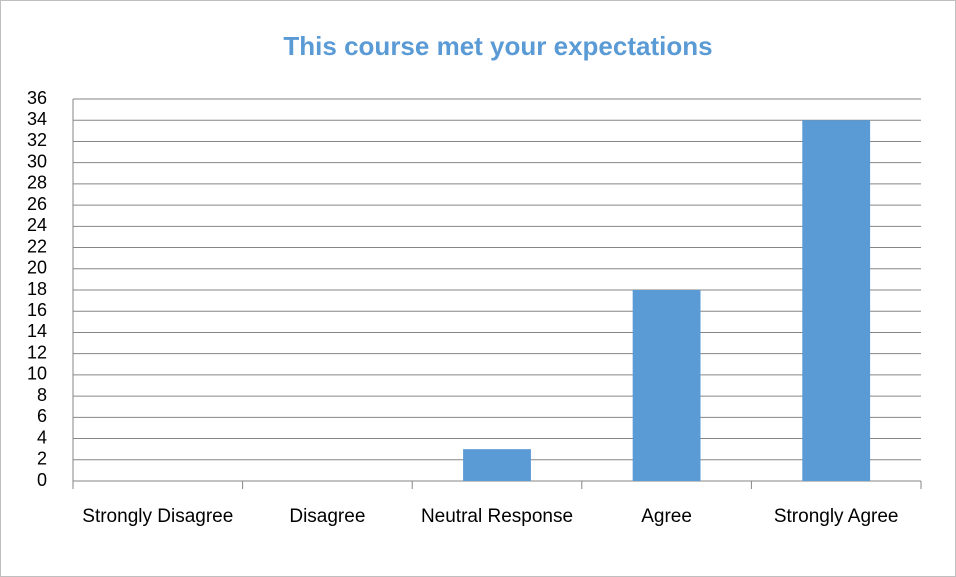 The height and width of the screenshot is (577, 956). What do you see at coordinates (836, 516) in the screenshot?
I see `x-tick-label: Strongly Agree` at bounding box center [836, 516].